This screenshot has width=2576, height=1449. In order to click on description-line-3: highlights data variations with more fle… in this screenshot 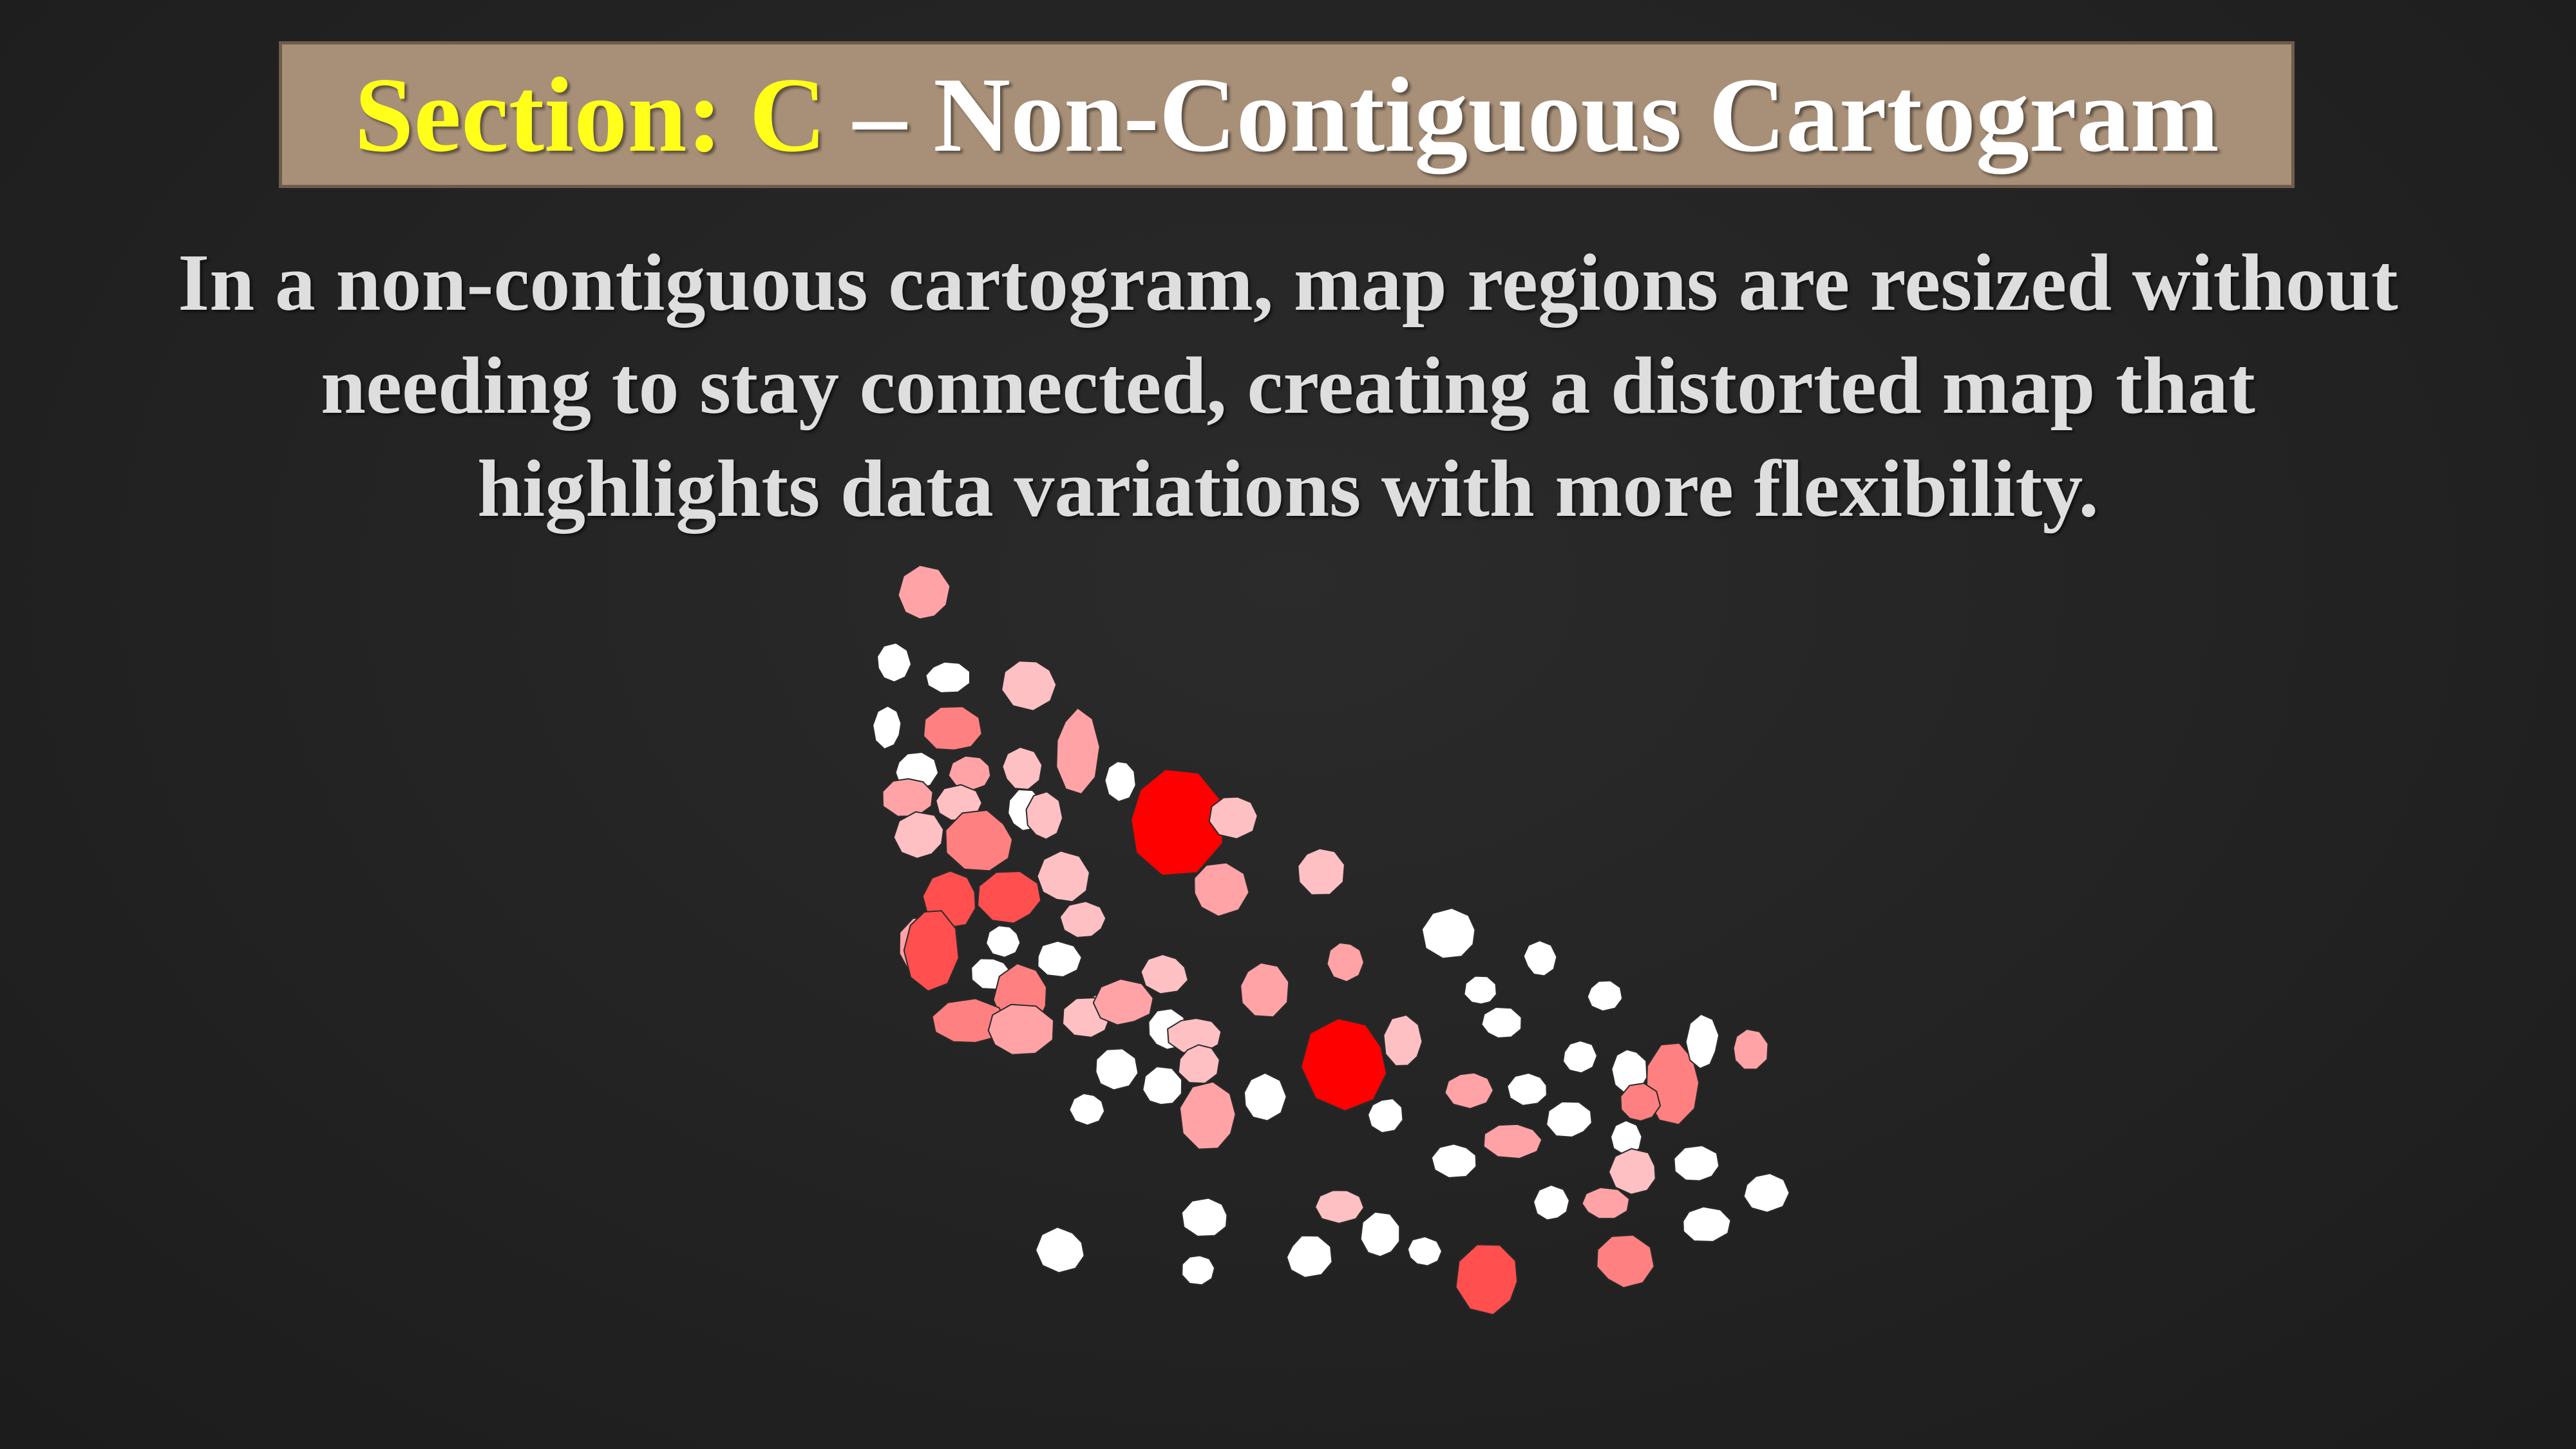, I will do `click(1288, 489)`.